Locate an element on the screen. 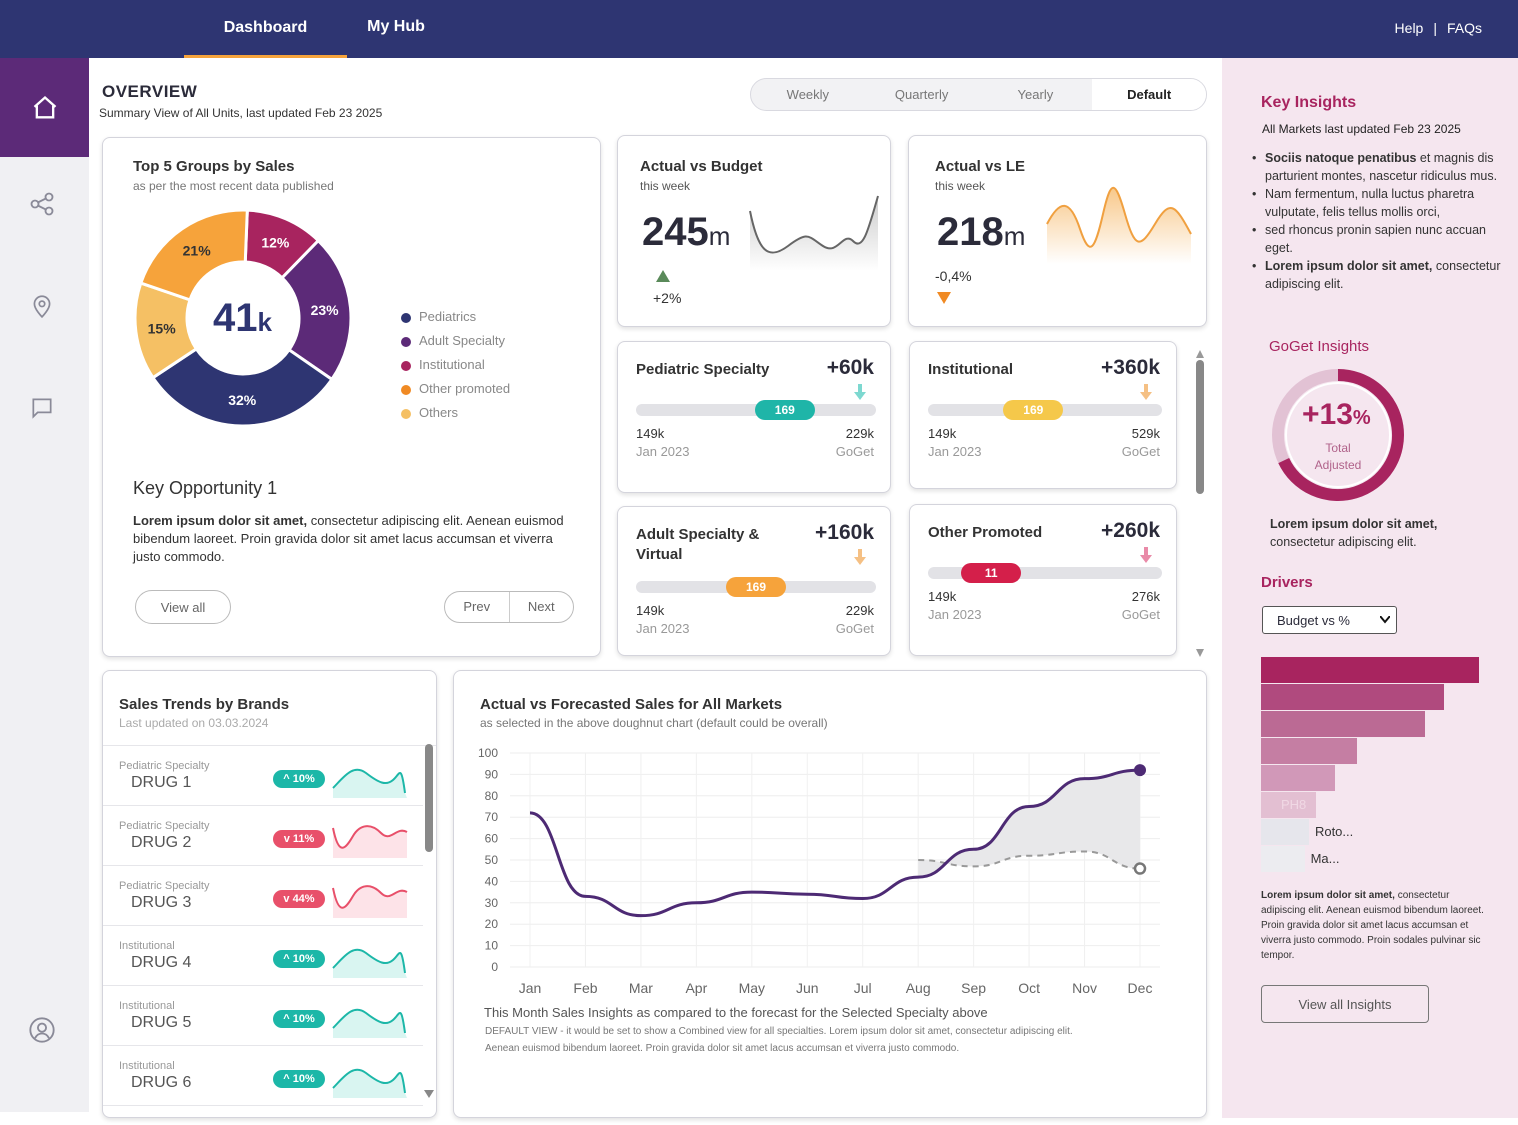  x-tick-label: May is located at coordinates (752, 988).